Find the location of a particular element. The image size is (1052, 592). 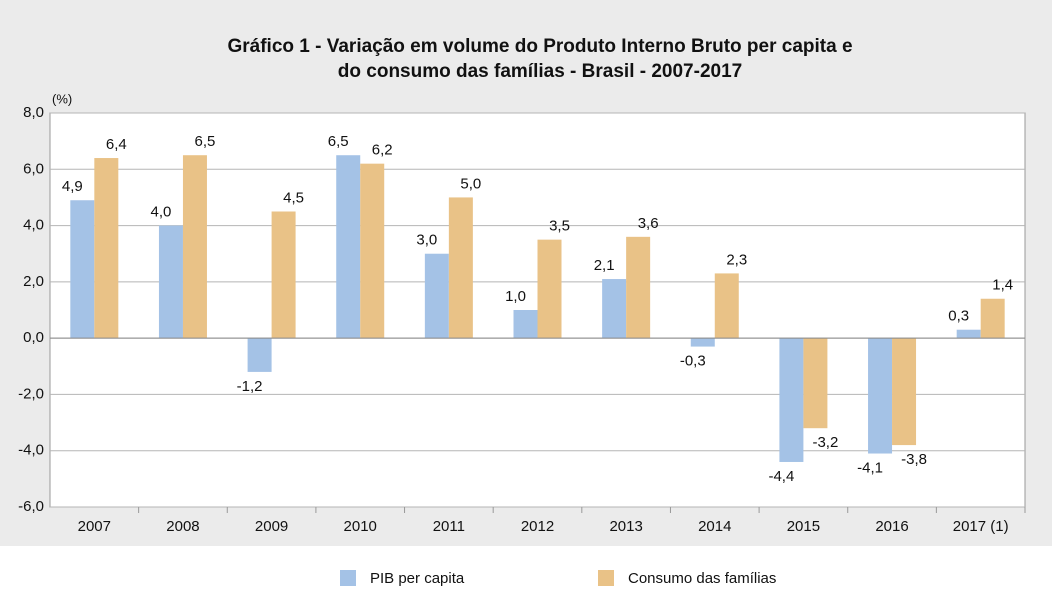

x-tick-label: 2014 is located at coordinates (714, 526).